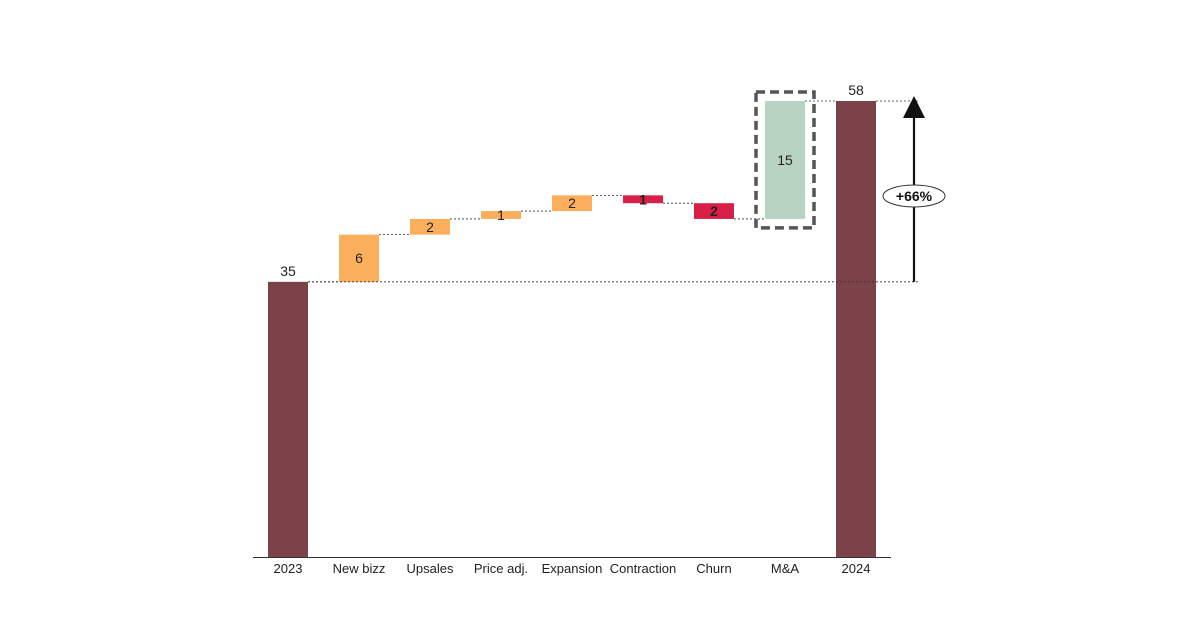  I want to click on bar-churn, so click(714, 211).